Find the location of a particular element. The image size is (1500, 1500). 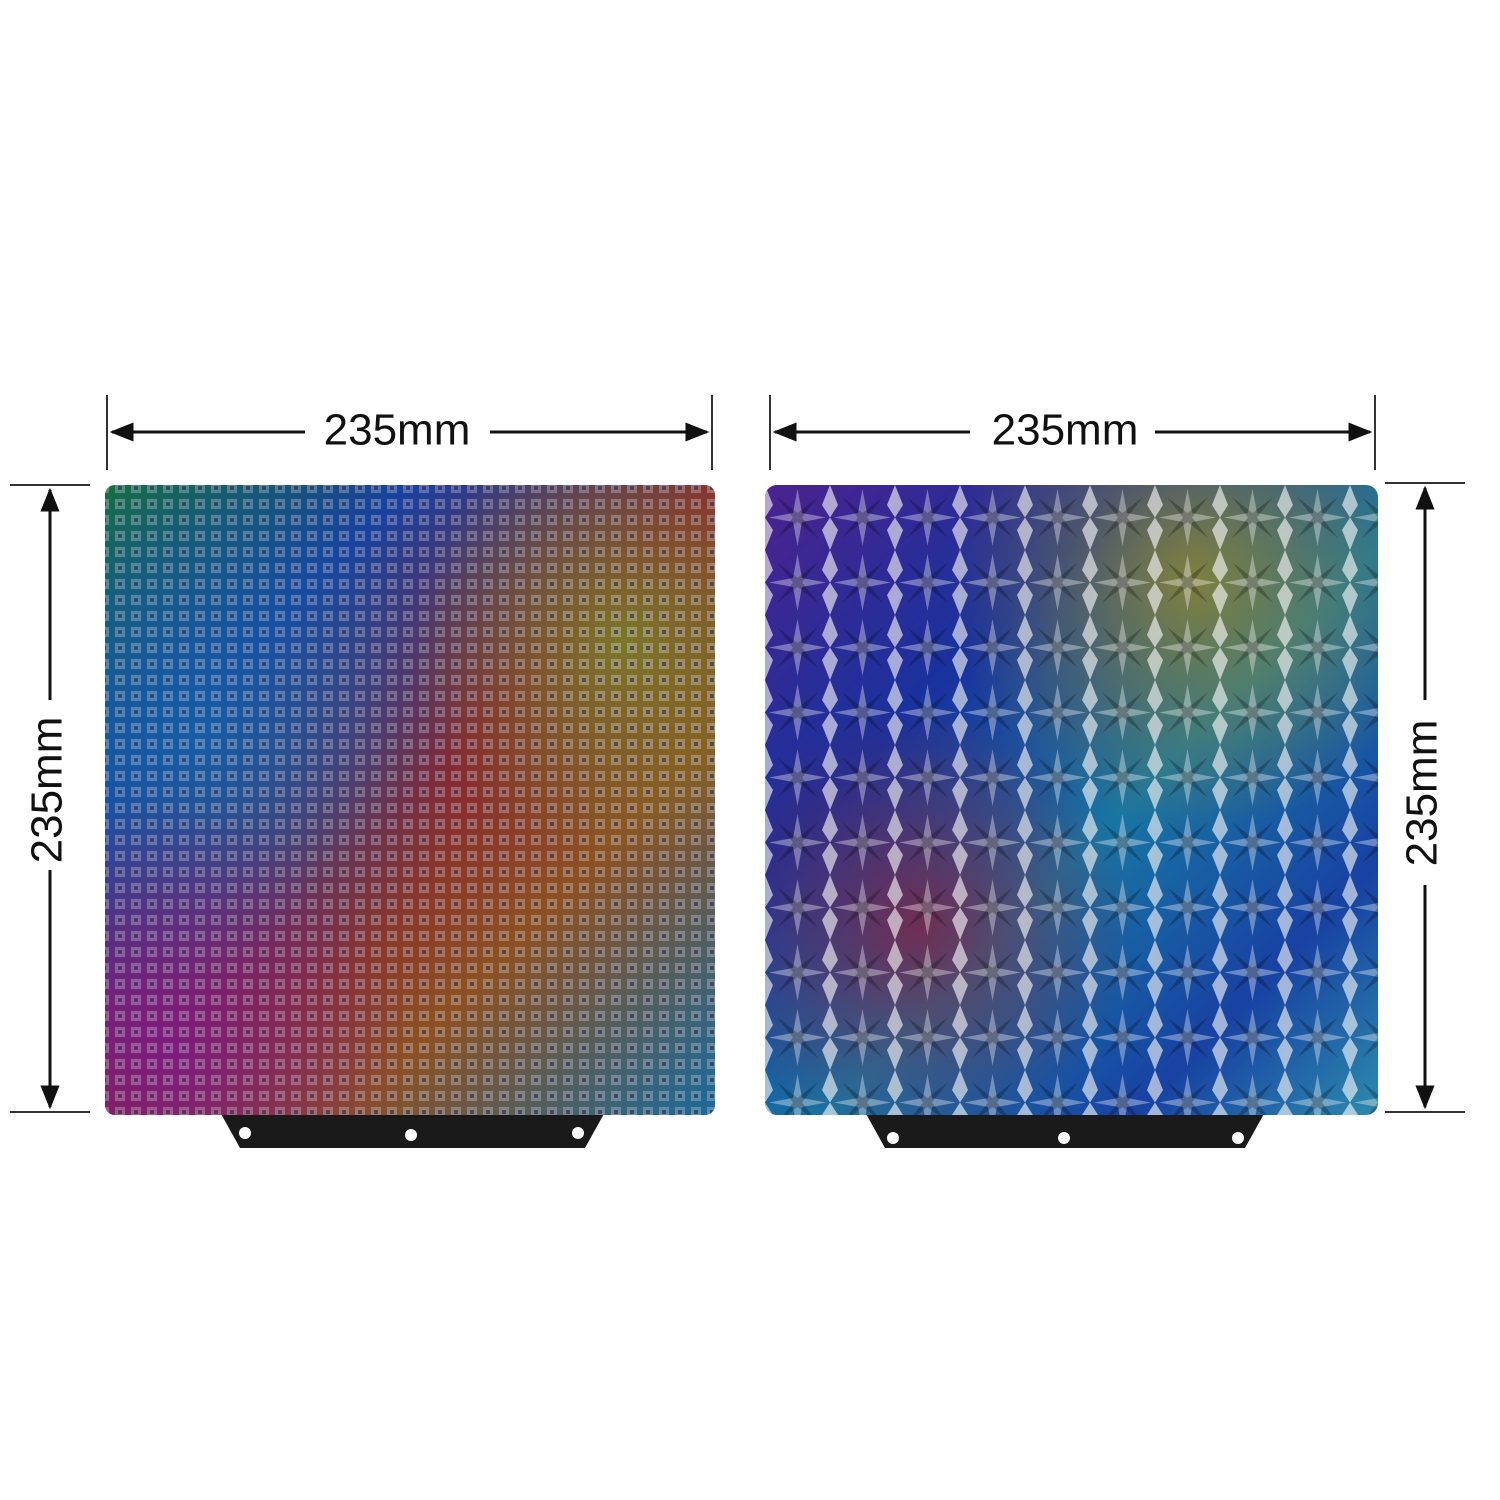

left-height-dimension: 235mm is located at coordinates (50, 798).